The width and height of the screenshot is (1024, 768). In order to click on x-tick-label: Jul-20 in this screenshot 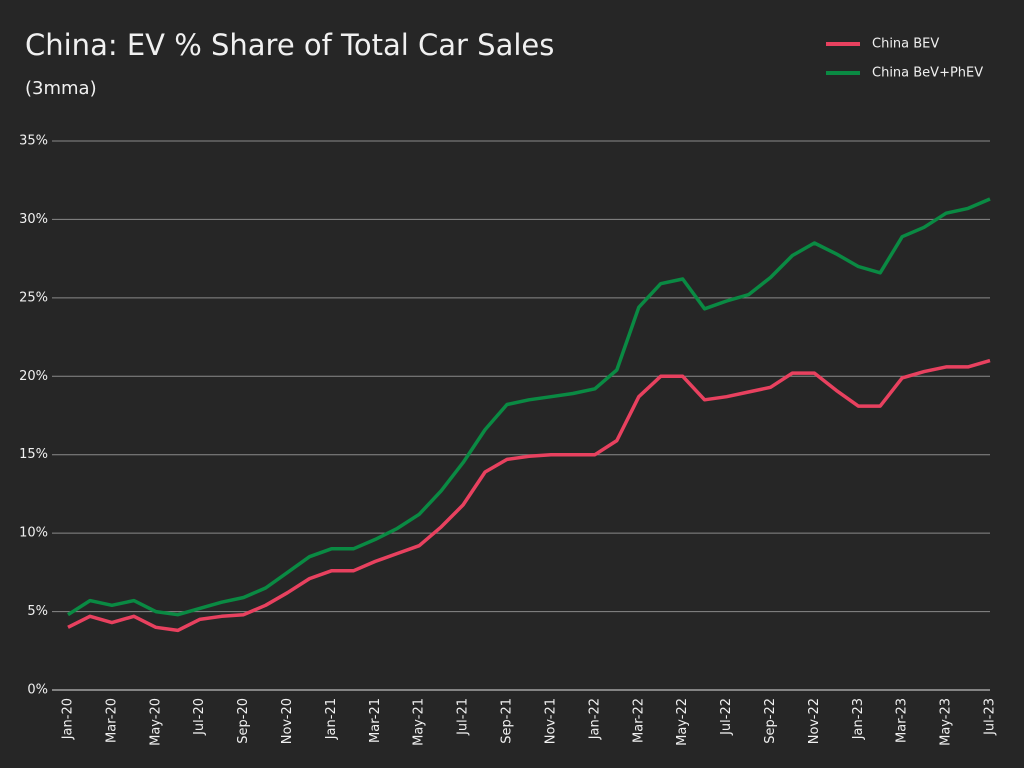, I will do `click(199, 717)`.